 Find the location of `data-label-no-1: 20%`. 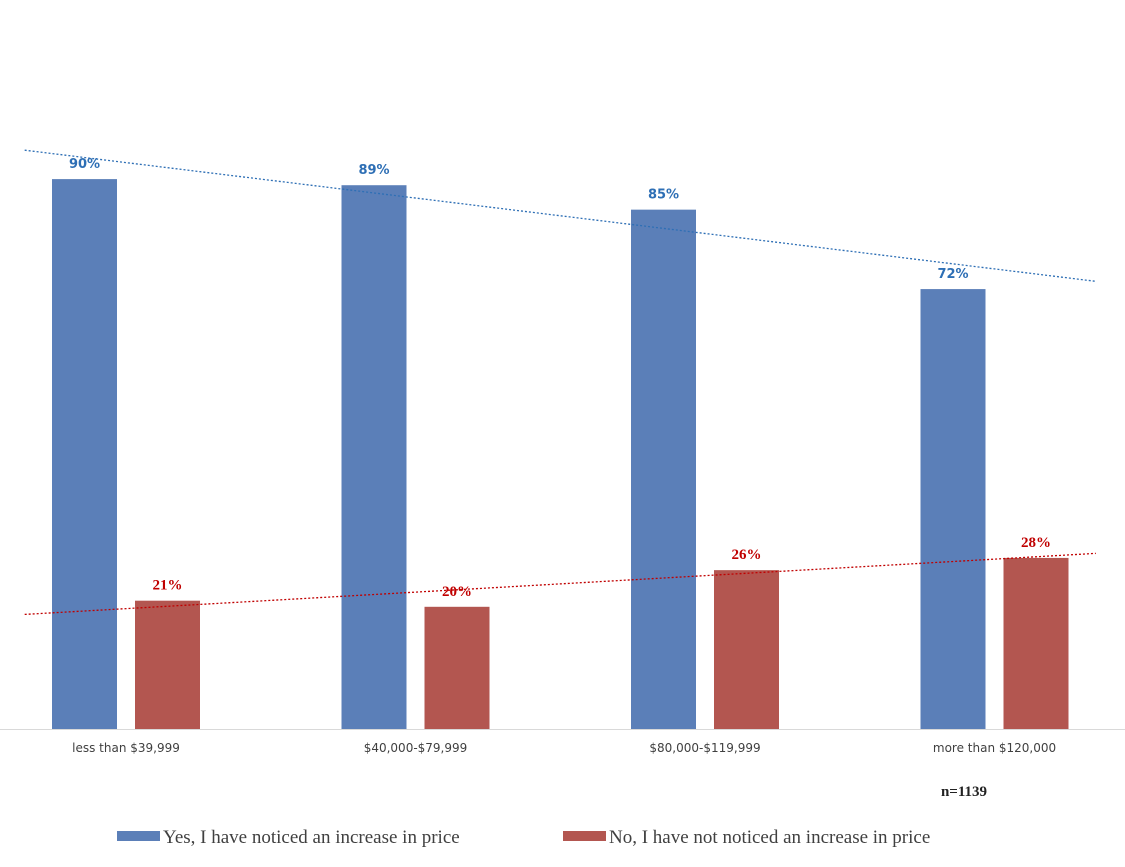

data-label-no-1: 20% is located at coordinates (457, 592).